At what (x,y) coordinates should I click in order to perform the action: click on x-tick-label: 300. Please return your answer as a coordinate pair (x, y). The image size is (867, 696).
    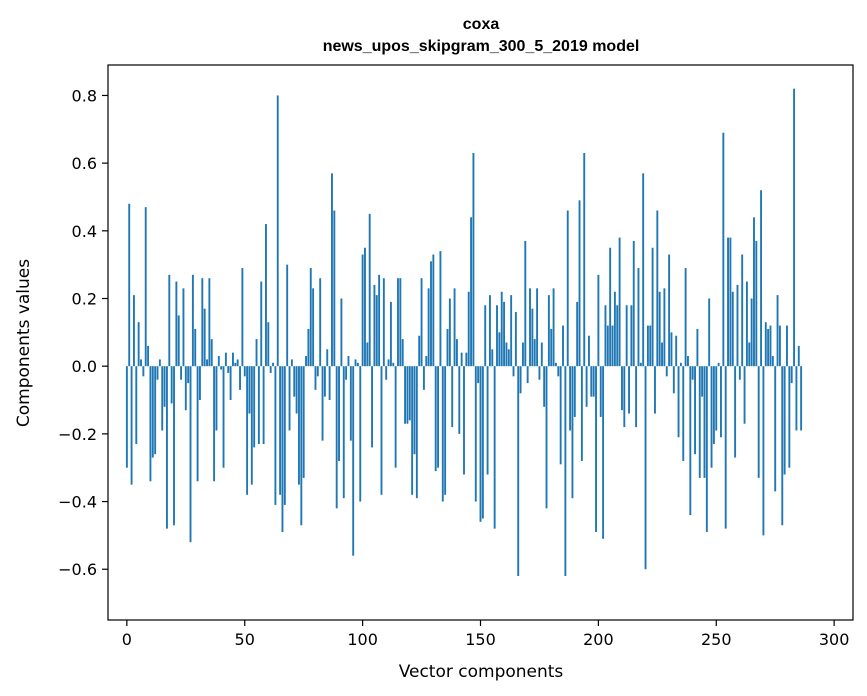
    Looking at the image, I should click on (834, 639).